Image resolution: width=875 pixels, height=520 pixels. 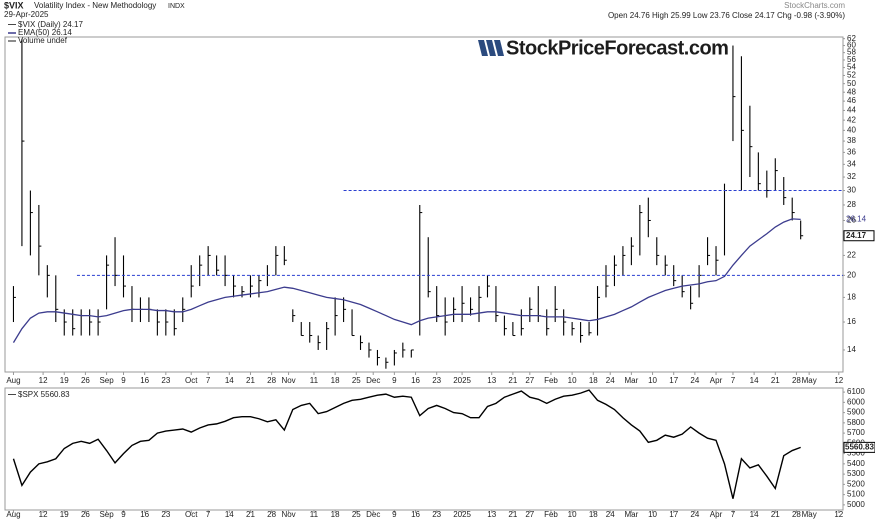 What do you see at coordinates (851, 321) in the screenshot?
I see `y-tick-label: 16` at bounding box center [851, 321].